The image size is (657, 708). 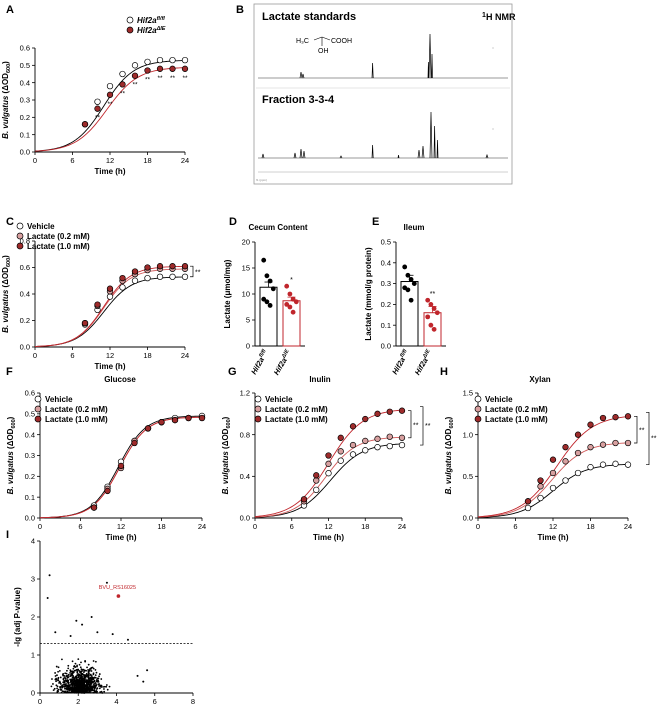 I want to click on highlight-label: BVU_RS16025, so click(x=117, y=588).